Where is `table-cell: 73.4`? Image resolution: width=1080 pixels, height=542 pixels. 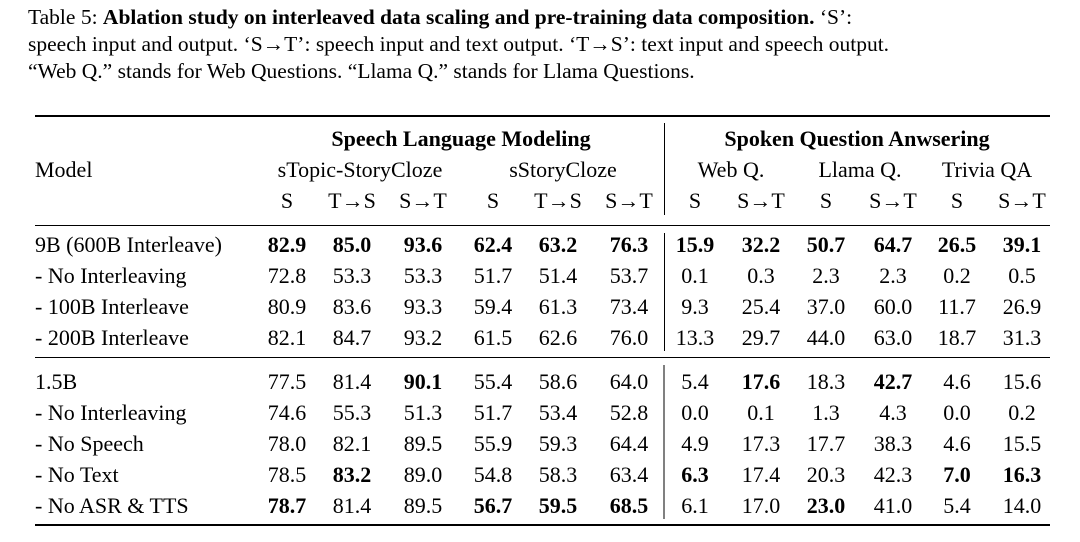
table-cell: 73.4 is located at coordinates (629, 306).